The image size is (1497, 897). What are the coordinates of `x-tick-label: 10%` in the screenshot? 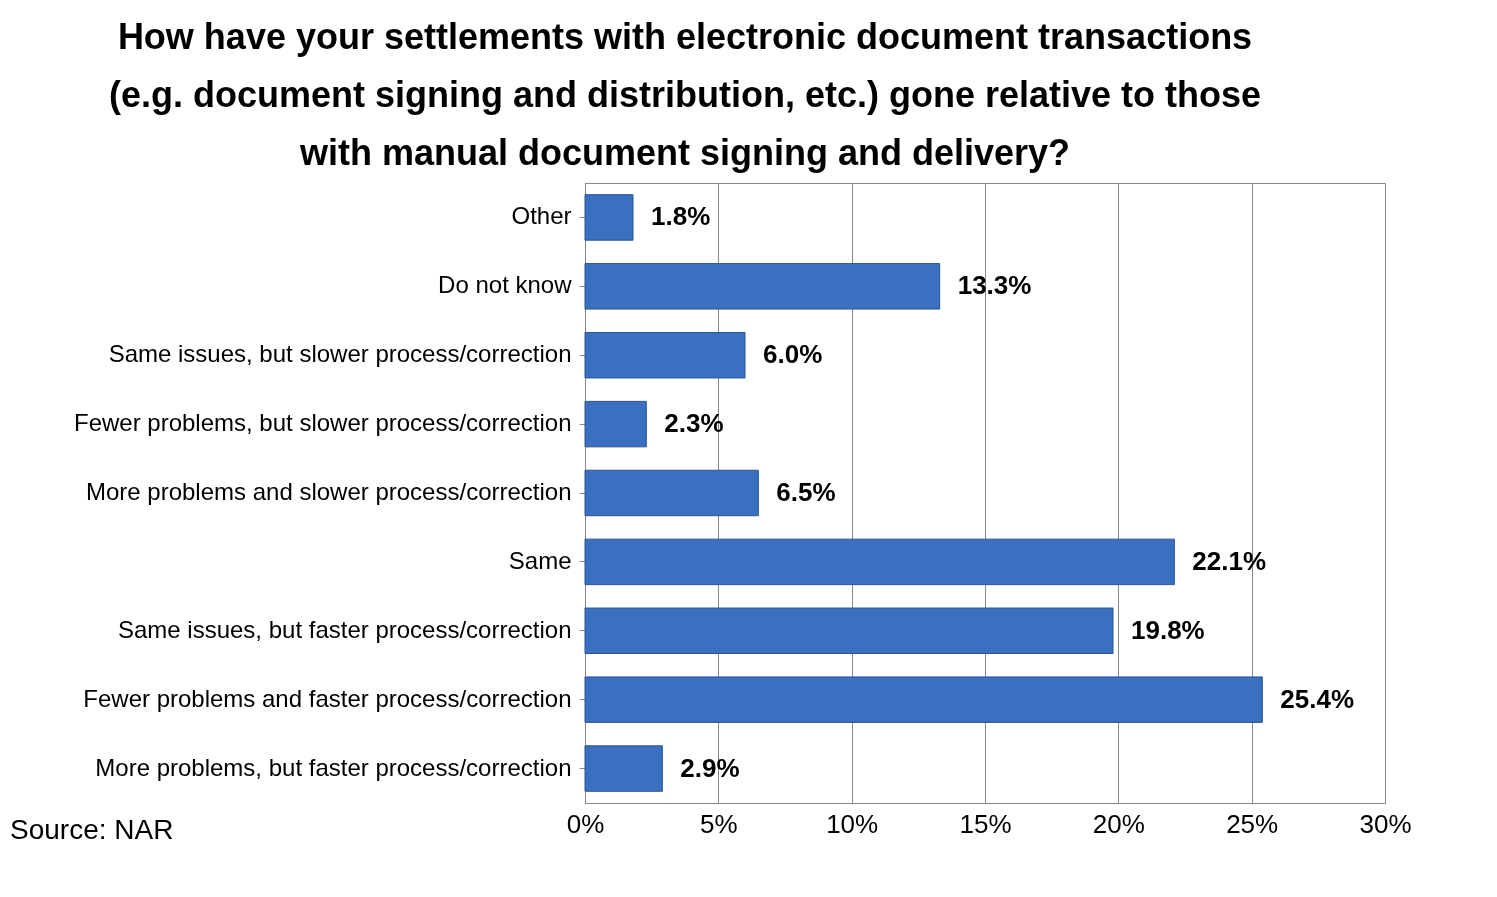 It's located at (852, 823).